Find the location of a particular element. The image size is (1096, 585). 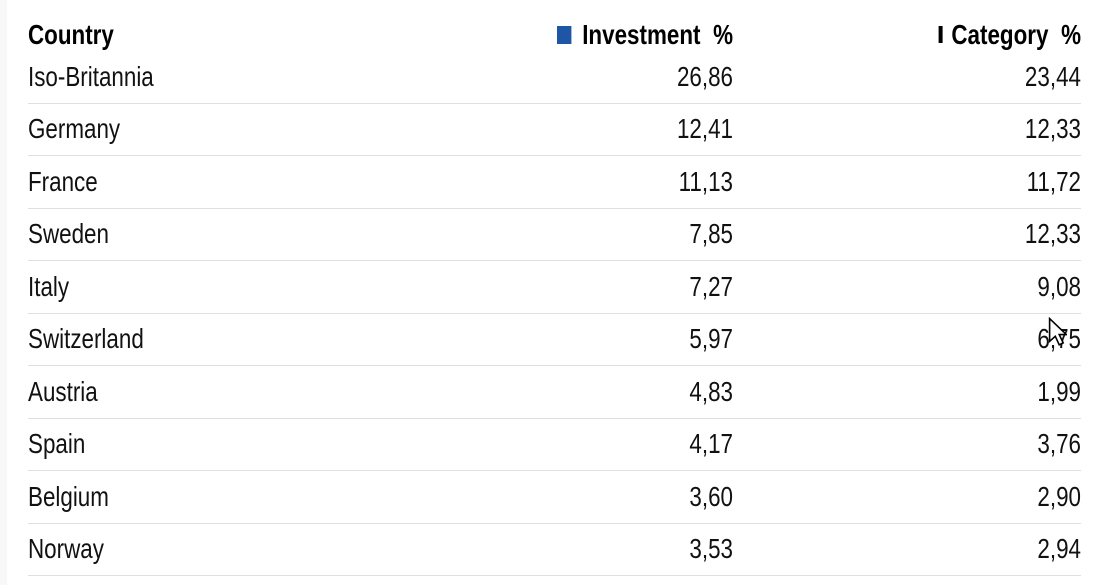

country-cell: France is located at coordinates (63, 181).